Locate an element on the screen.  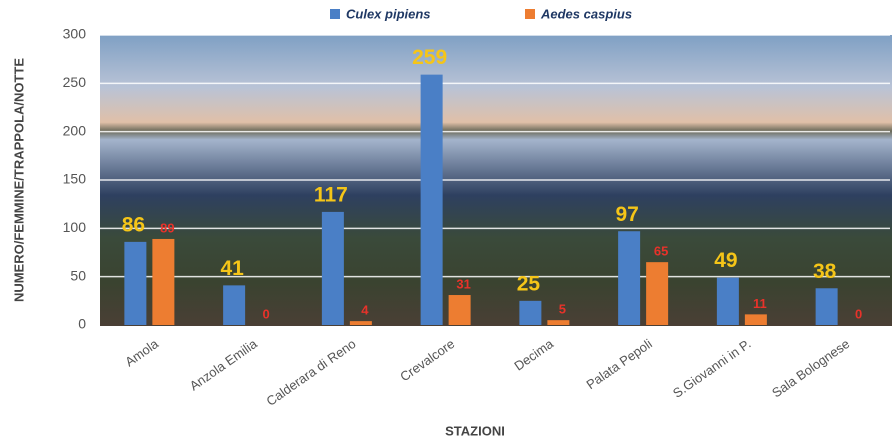
x-tick-label: Sala Bolognese is located at coordinates (810, 368).